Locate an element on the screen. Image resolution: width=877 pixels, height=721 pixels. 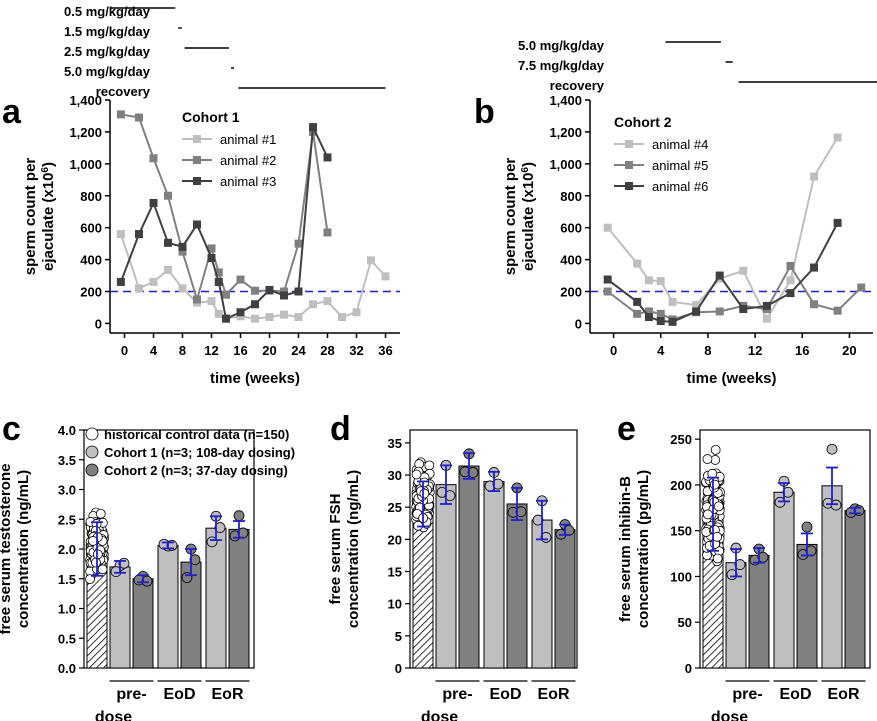
y-tick-label: 1.0 is located at coordinates (67, 609).